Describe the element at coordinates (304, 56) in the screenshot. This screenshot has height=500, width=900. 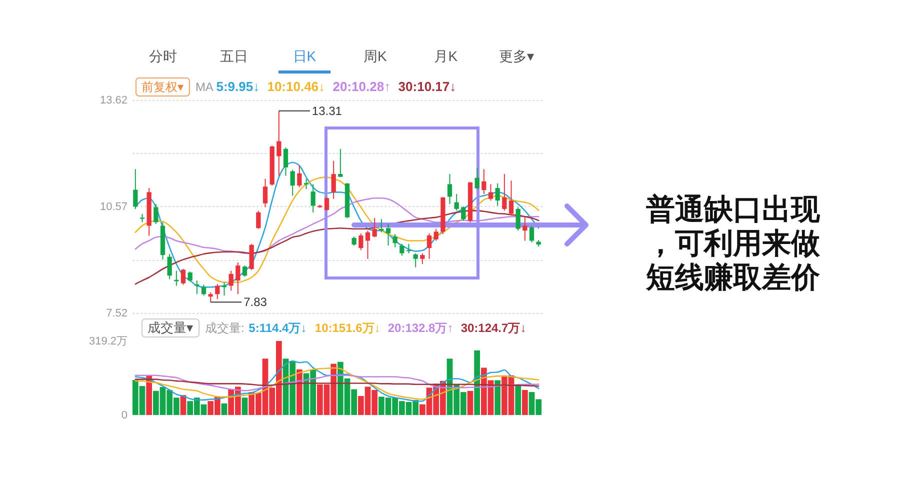
I see `text: 日K` at that location.